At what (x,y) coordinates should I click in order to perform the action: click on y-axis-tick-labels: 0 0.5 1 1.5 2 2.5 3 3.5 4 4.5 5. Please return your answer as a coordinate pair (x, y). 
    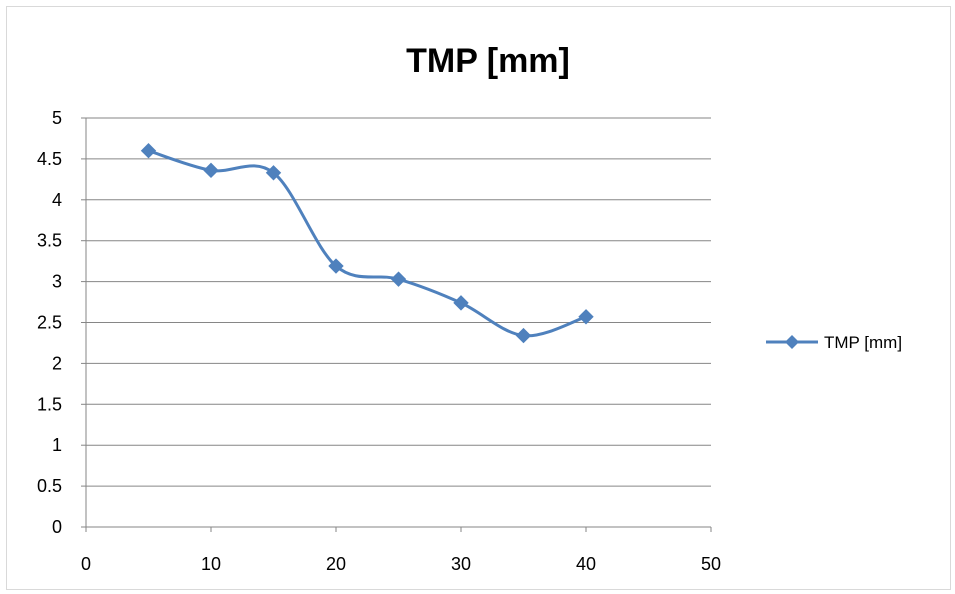
    Looking at the image, I should click on (49, 322).